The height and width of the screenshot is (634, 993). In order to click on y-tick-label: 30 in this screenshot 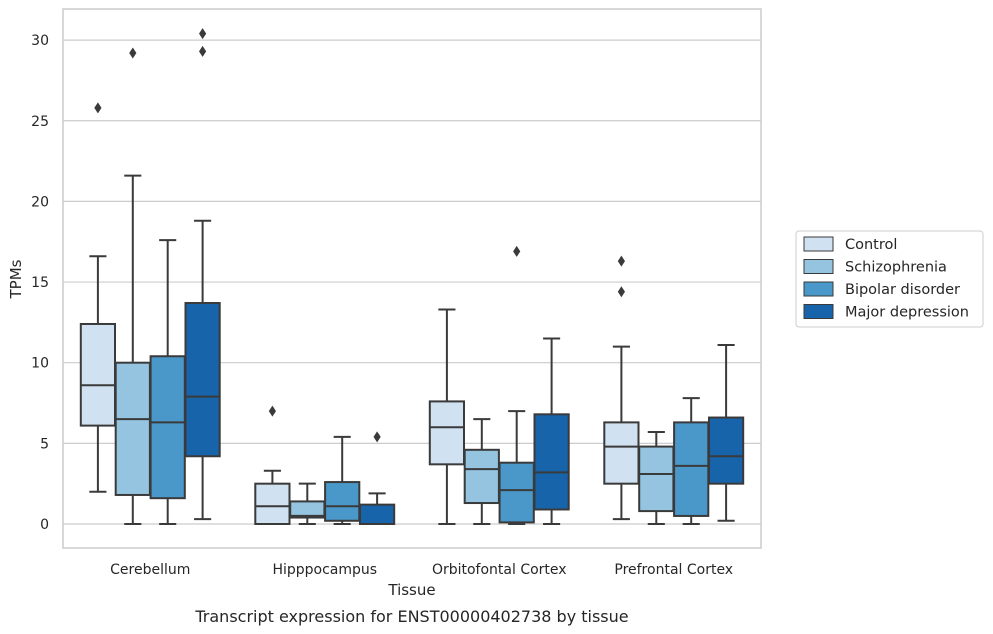, I will do `click(40, 41)`.